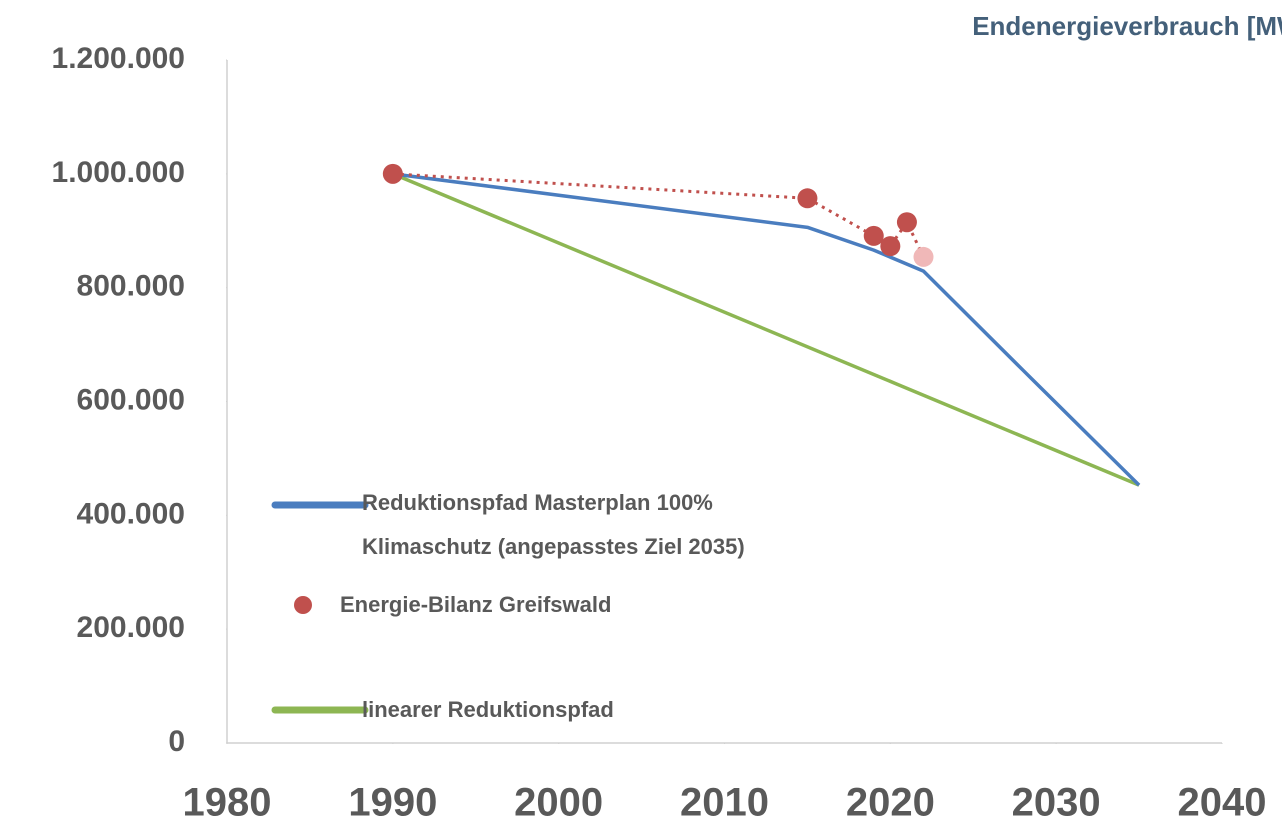 The height and width of the screenshot is (833, 1282). Describe the element at coordinates (890, 803) in the screenshot. I see `x-tick-label: 2020` at that location.